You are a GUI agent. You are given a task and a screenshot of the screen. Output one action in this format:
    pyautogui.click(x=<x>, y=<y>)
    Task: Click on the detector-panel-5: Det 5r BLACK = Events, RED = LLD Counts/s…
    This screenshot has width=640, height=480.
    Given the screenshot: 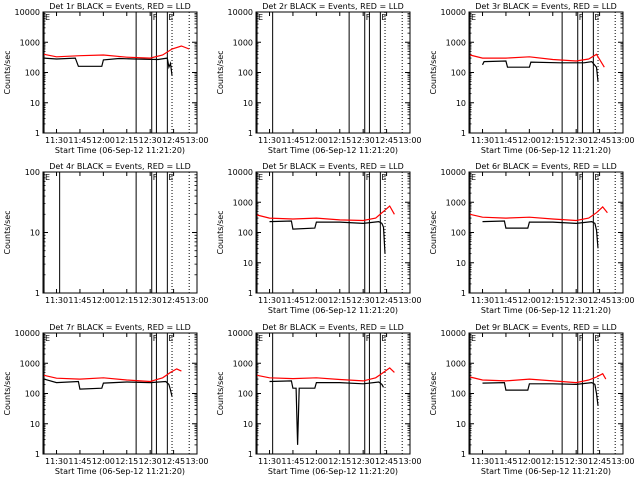 What is the action you would take?
    pyautogui.click(x=319, y=238)
    